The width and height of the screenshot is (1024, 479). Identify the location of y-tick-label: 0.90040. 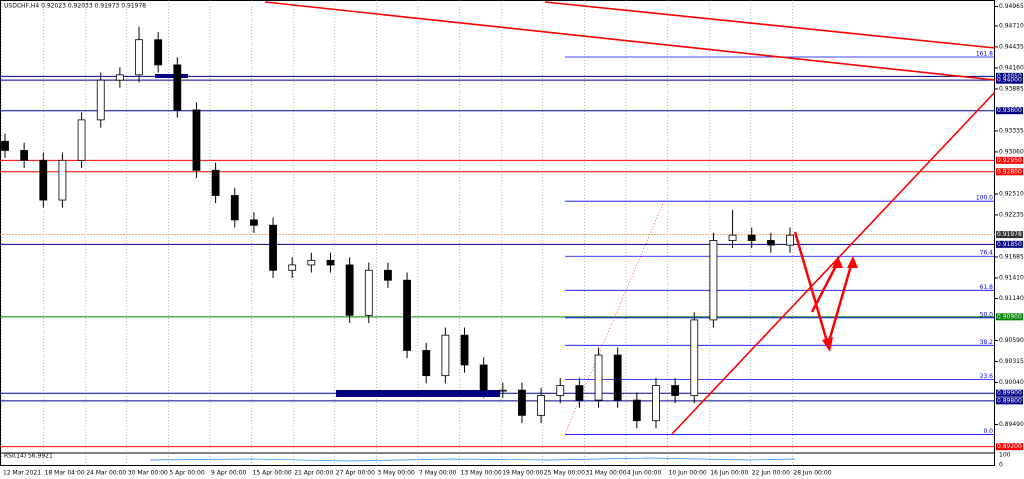
(1011, 382).